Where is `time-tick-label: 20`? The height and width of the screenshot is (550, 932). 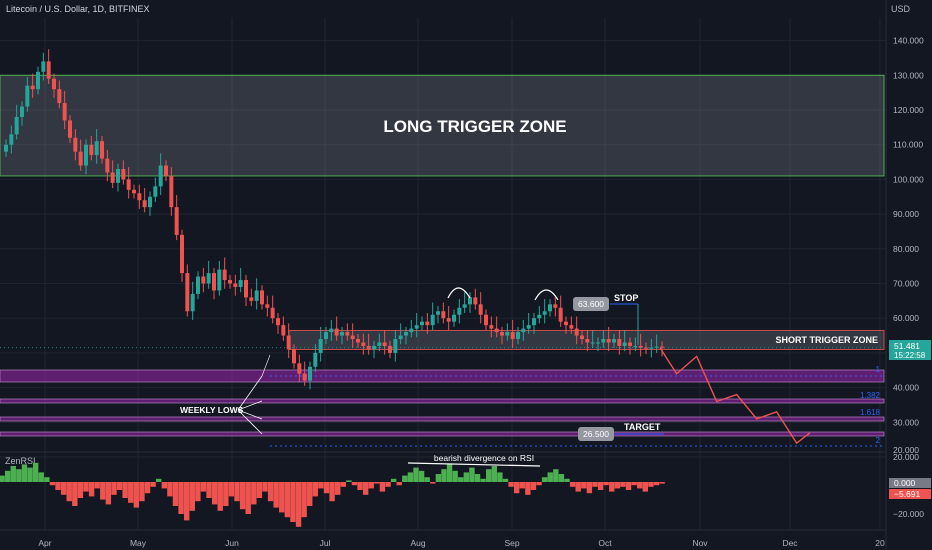
time-tick-label: 20 is located at coordinates (880, 543).